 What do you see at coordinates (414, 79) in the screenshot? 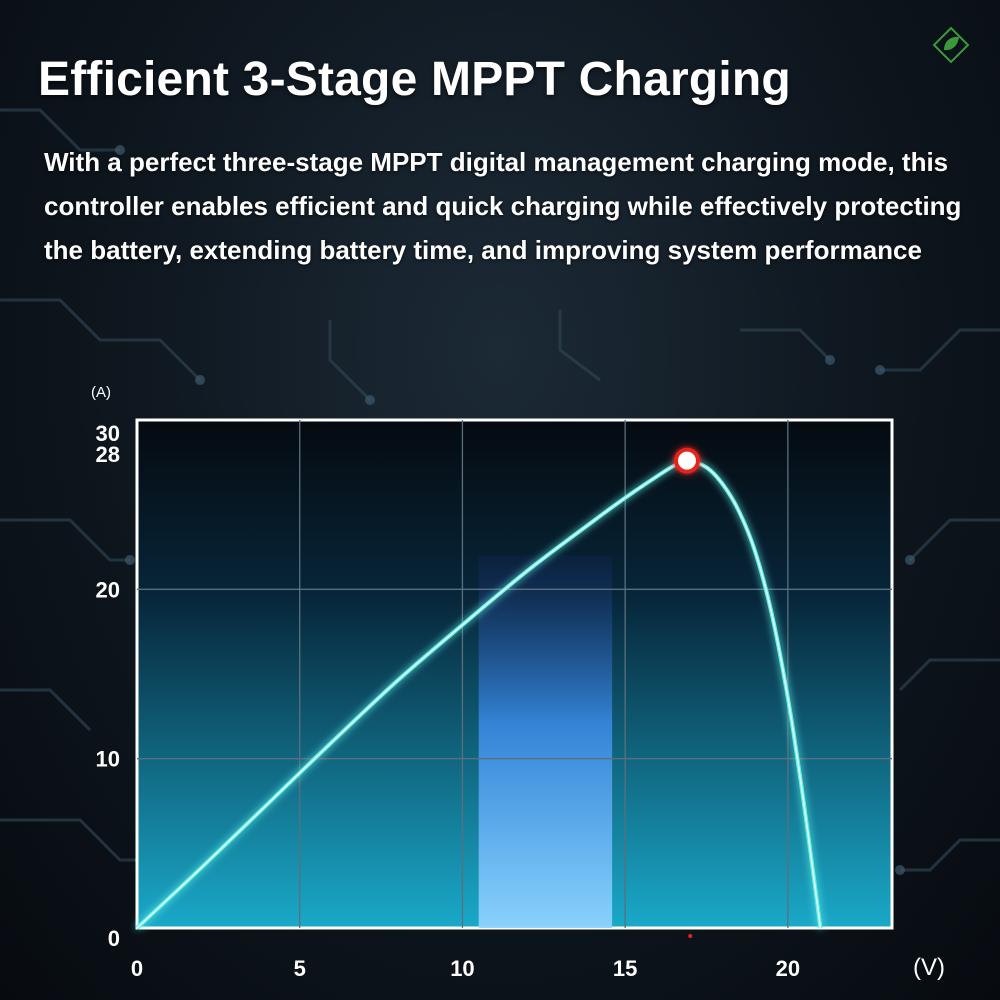
I see `page-title: Efficient 3-Stage MPPT Charging` at bounding box center [414, 79].